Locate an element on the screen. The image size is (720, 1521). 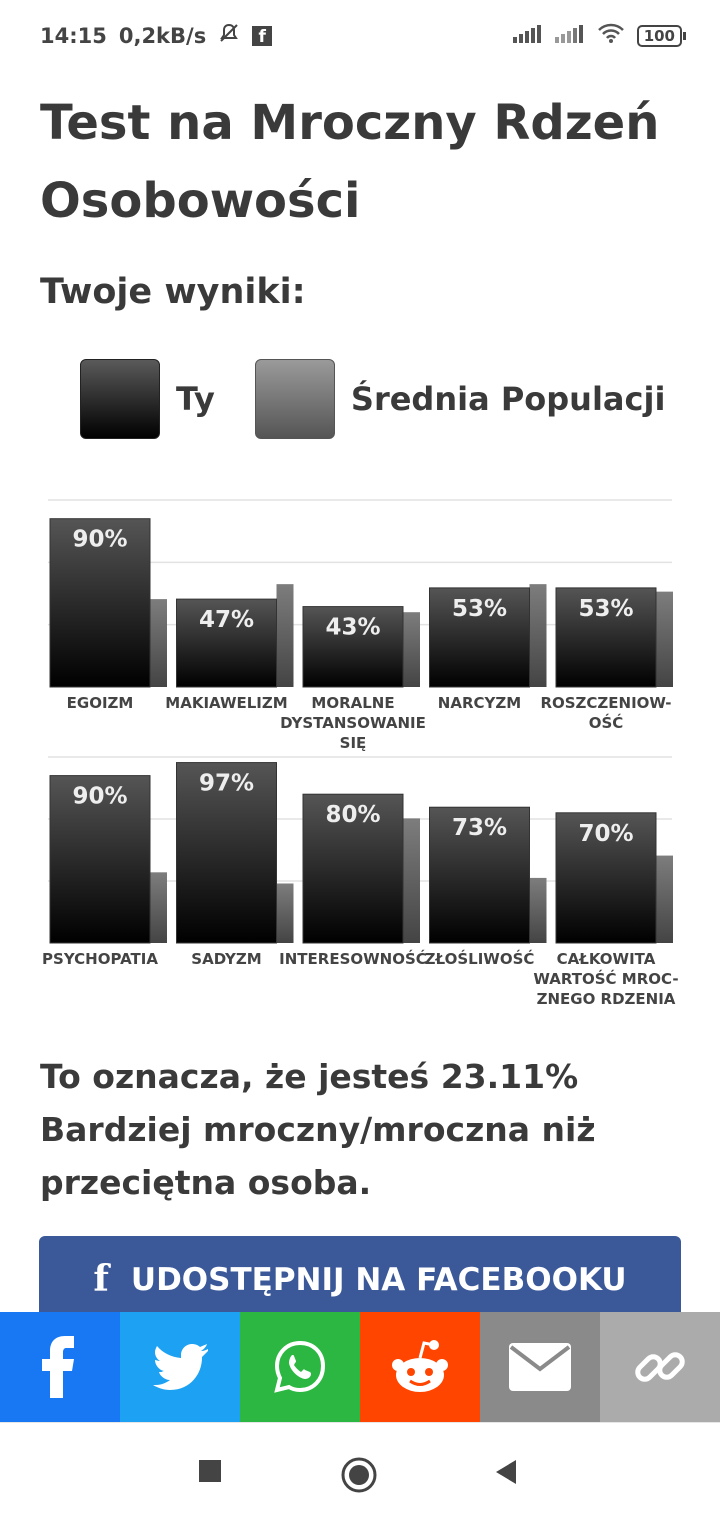
share-bar-whatsapp is located at coordinates (300, 1367).